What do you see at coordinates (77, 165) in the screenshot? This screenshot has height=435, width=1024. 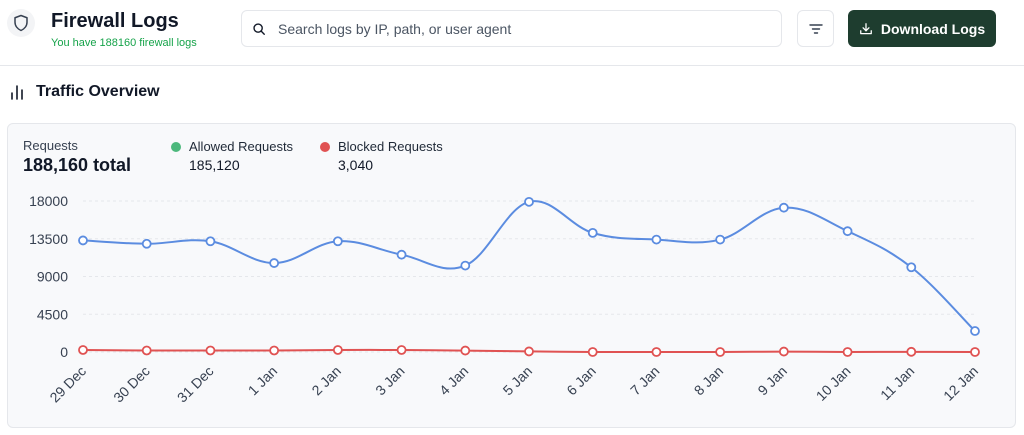 I see `requests-total: 188,160 total` at bounding box center [77, 165].